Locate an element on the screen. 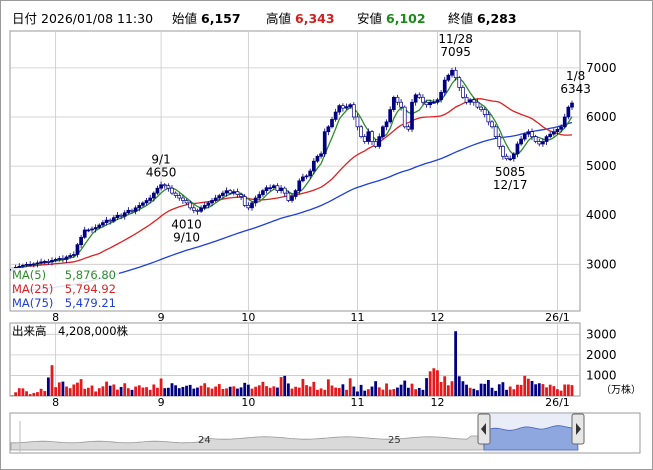  range-navigator: 24 25 is located at coordinates (325, 433).